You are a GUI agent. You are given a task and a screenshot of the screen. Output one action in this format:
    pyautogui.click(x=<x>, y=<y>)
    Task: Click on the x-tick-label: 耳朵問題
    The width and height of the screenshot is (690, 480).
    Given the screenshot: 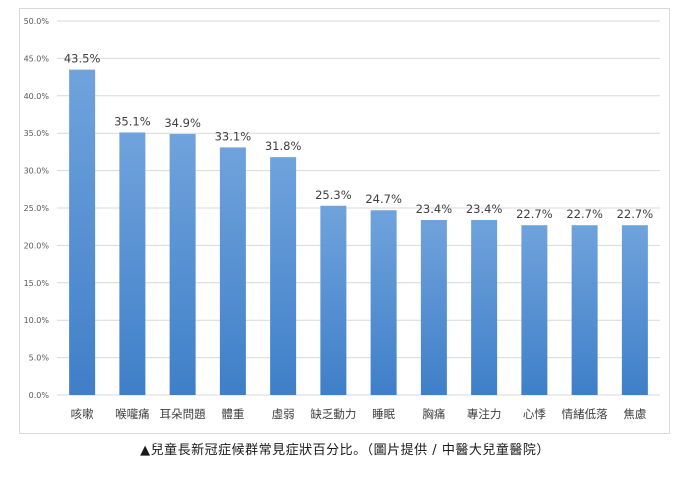 What is the action you would take?
    pyautogui.click(x=183, y=414)
    